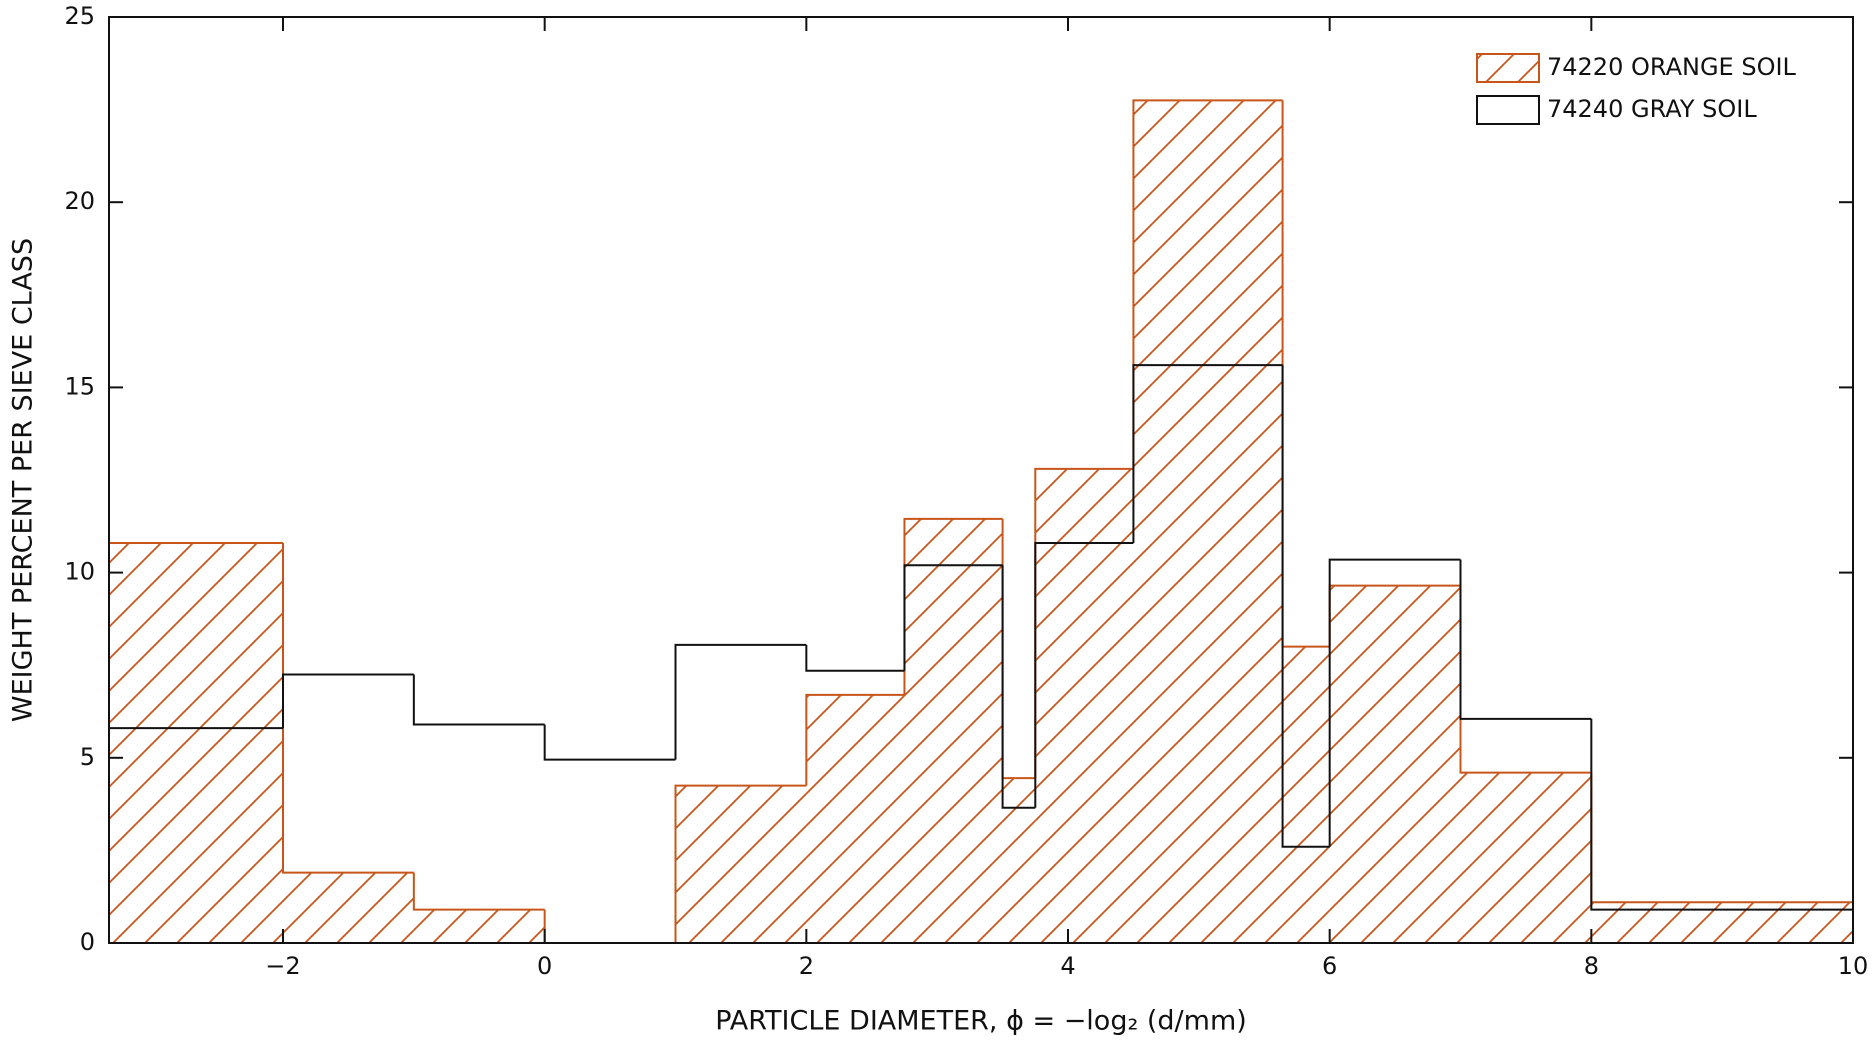 The height and width of the screenshot is (1046, 1874). What do you see at coordinates (87, 942) in the screenshot?
I see `y-tick-label: 0` at bounding box center [87, 942].